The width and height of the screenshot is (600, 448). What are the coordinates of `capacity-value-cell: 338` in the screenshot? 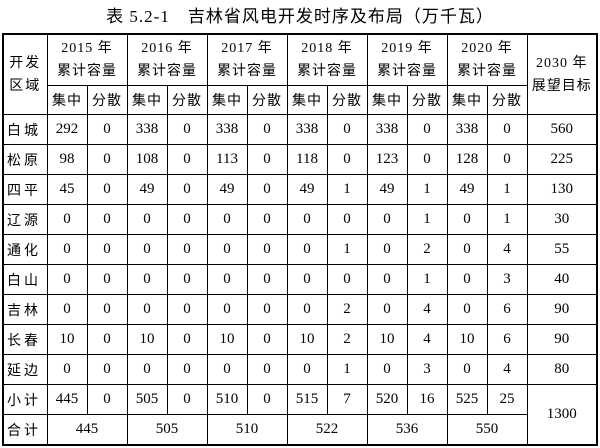 It's located at (307, 129).